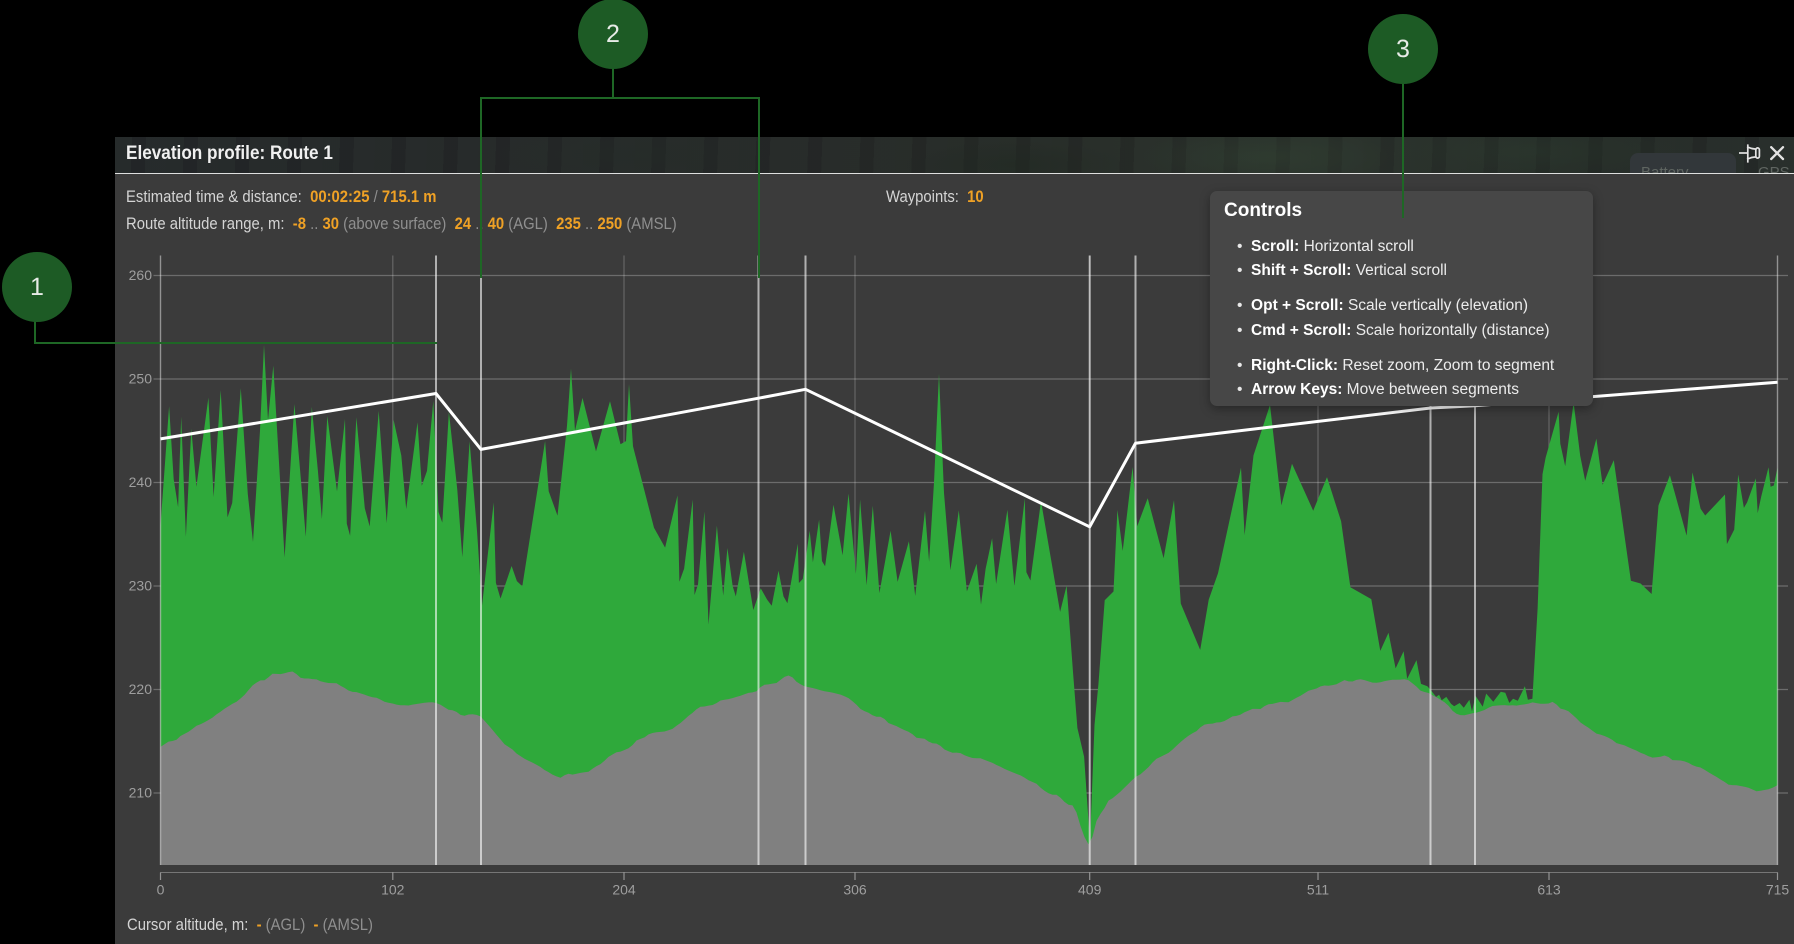 The image size is (1794, 944). What do you see at coordinates (141, 379) in the screenshot?
I see `svg-text: 250` at bounding box center [141, 379].